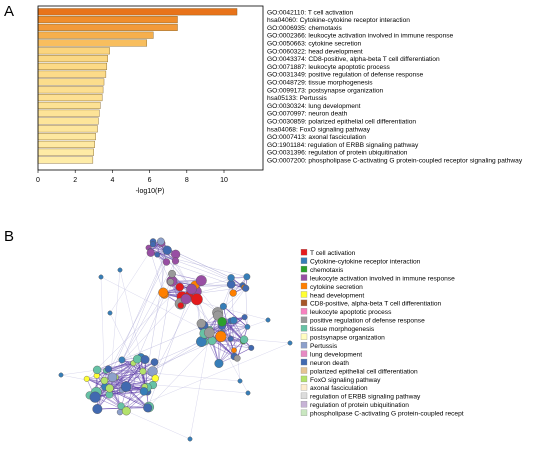 Image resolution: width=550 pixels, height=469 pixels. I want to click on legend-label: head development, so click(337, 295).